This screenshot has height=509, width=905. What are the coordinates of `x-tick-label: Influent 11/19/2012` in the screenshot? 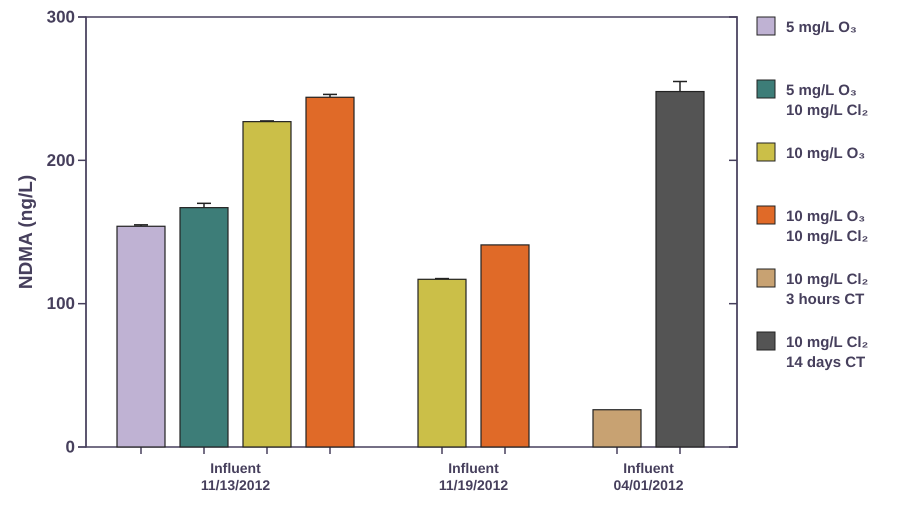 It's located at (473, 476).